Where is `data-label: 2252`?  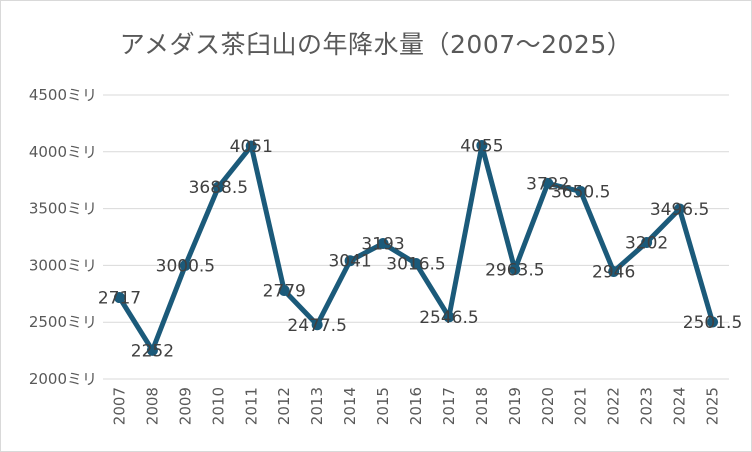
data-label: 2252 is located at coordinates (152, 351).